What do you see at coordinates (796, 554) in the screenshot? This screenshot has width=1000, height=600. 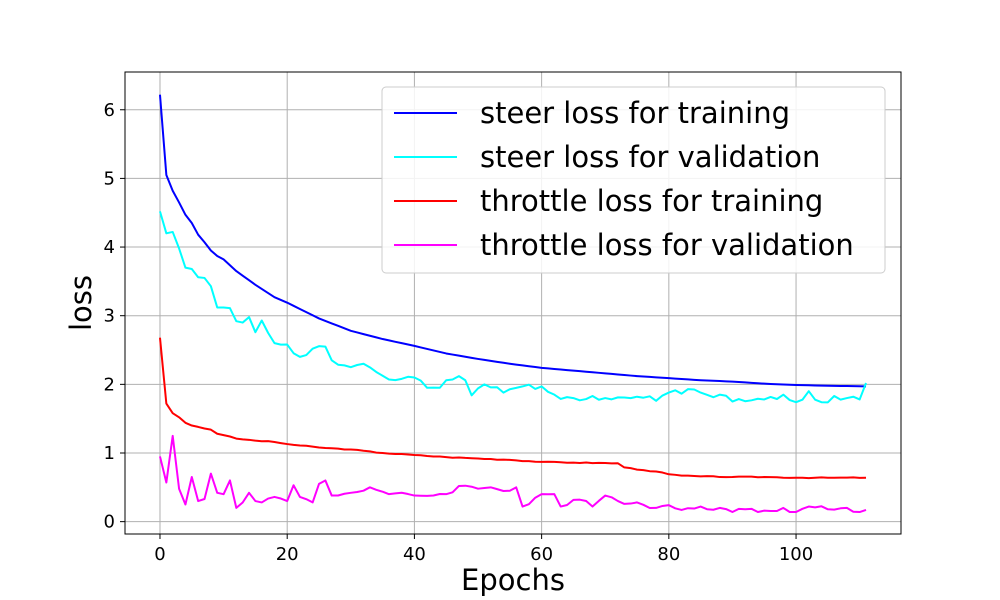 I see `x-tick-label: 100` at bounding box center [796, 554].